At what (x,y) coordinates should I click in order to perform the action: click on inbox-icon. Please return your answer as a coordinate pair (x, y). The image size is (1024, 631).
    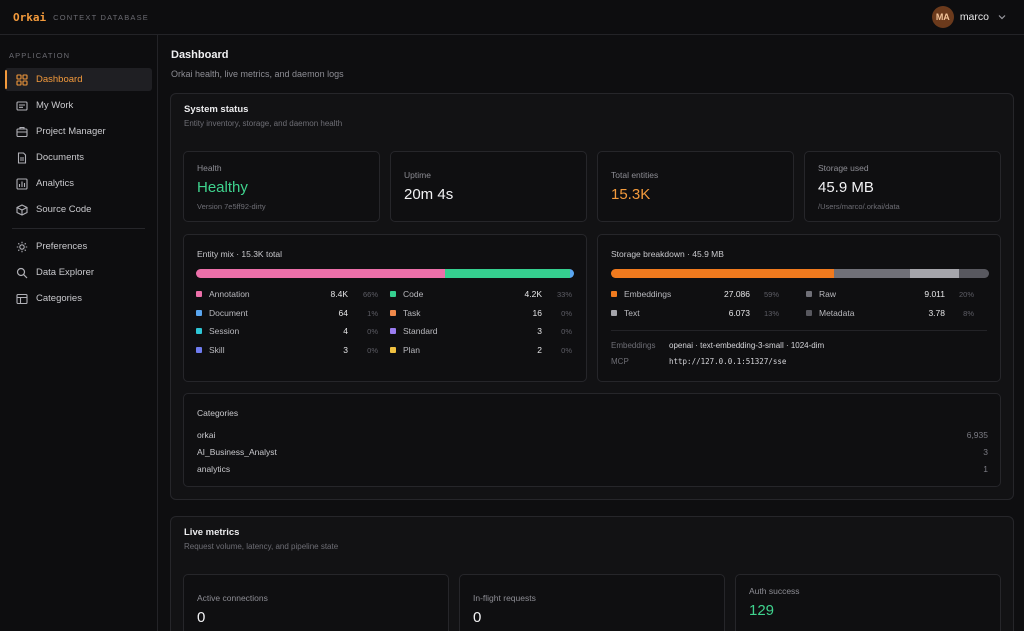
    Looking at the image, I should click on (22, 105).